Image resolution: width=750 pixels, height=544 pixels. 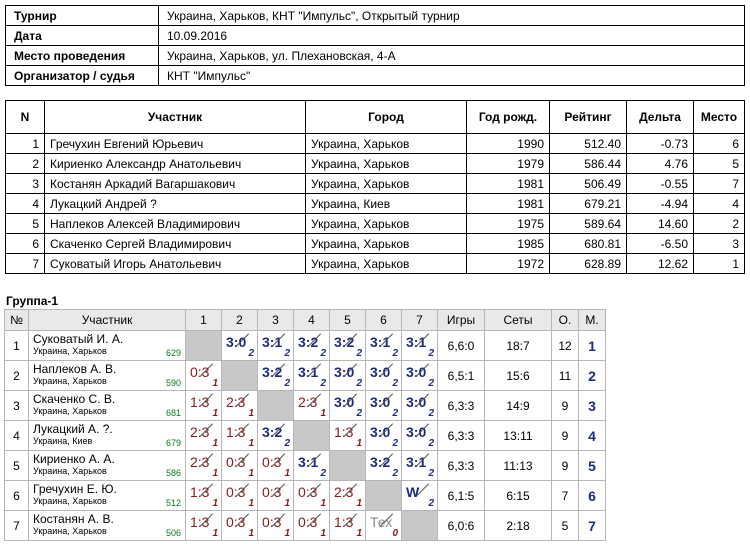 I want to click on games-value: 6,3:3, so click(x=461, y=435).